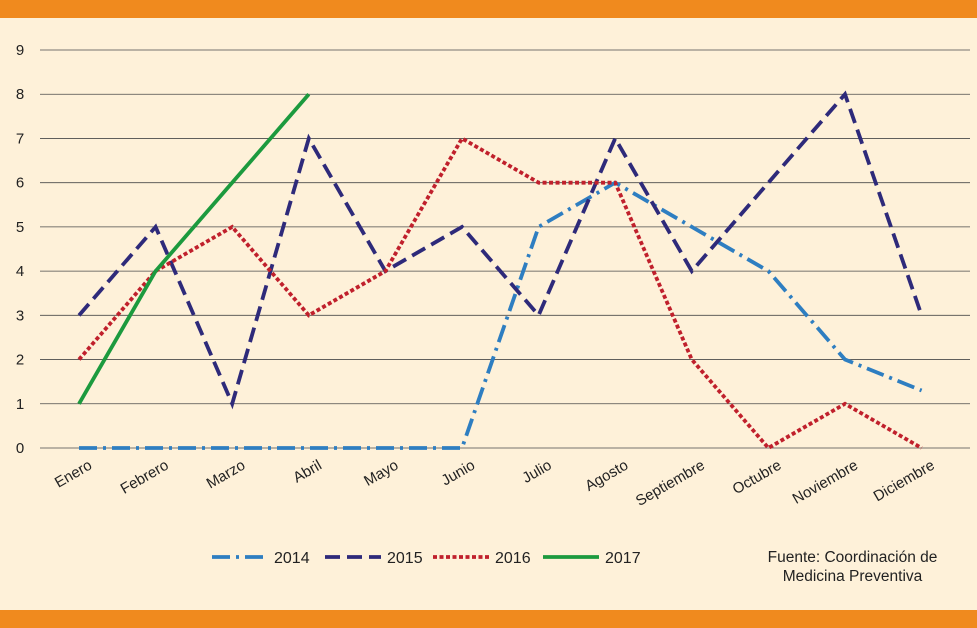  I want to click on top-orange-band, so click(488, 9).